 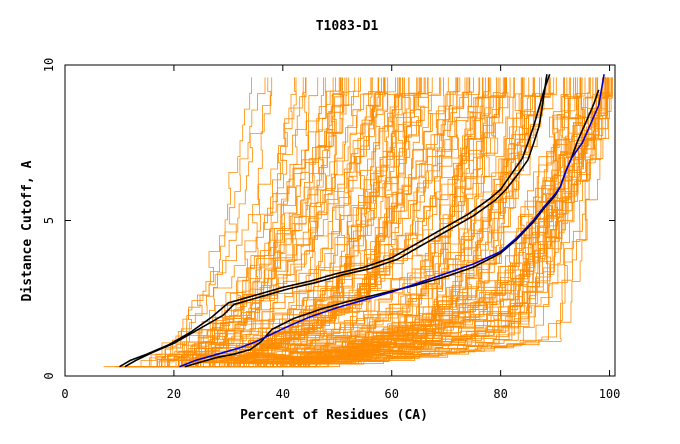 I want to click on x-tick-label: 0, so click(x=64, y=394).